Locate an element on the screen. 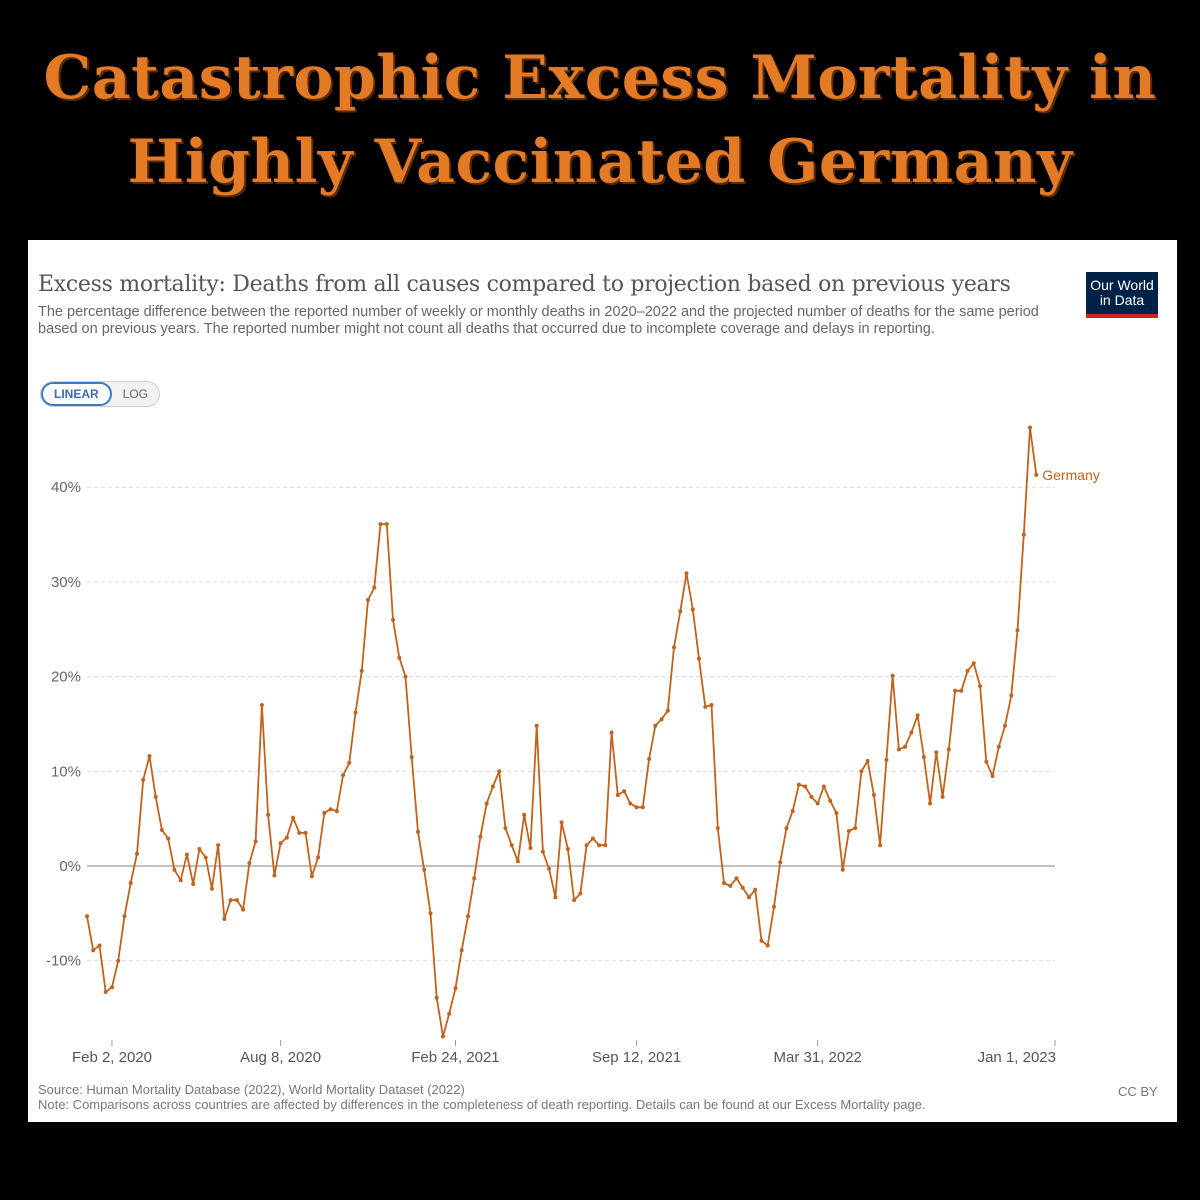 This screenshot has height=1200, width=1200. license-link: CC BY is located at coordinates (1138, 1091).